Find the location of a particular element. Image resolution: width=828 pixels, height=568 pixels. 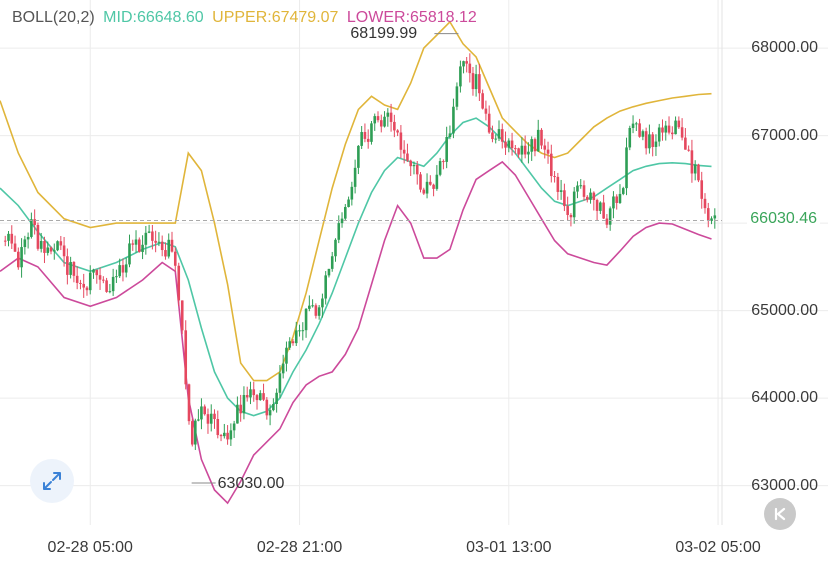

skip-back-button is located at coordinates (780, 514).